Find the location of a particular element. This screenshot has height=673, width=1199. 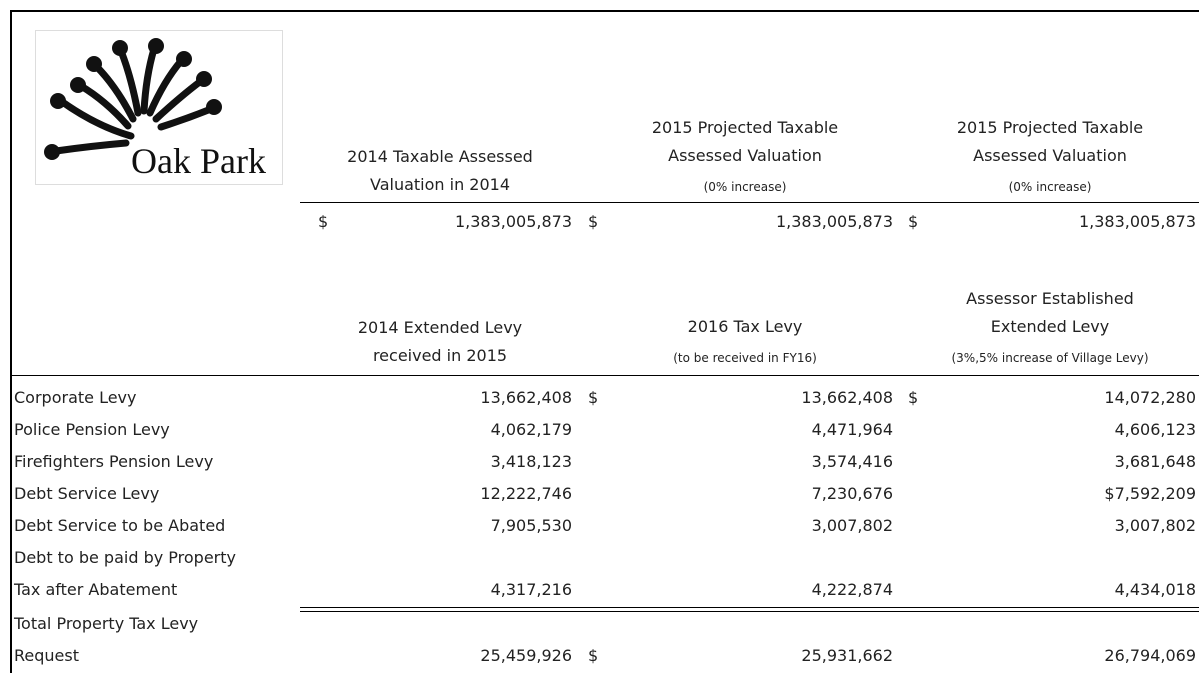

row-label: Corporate Levy is located at coordinates (75, 397).